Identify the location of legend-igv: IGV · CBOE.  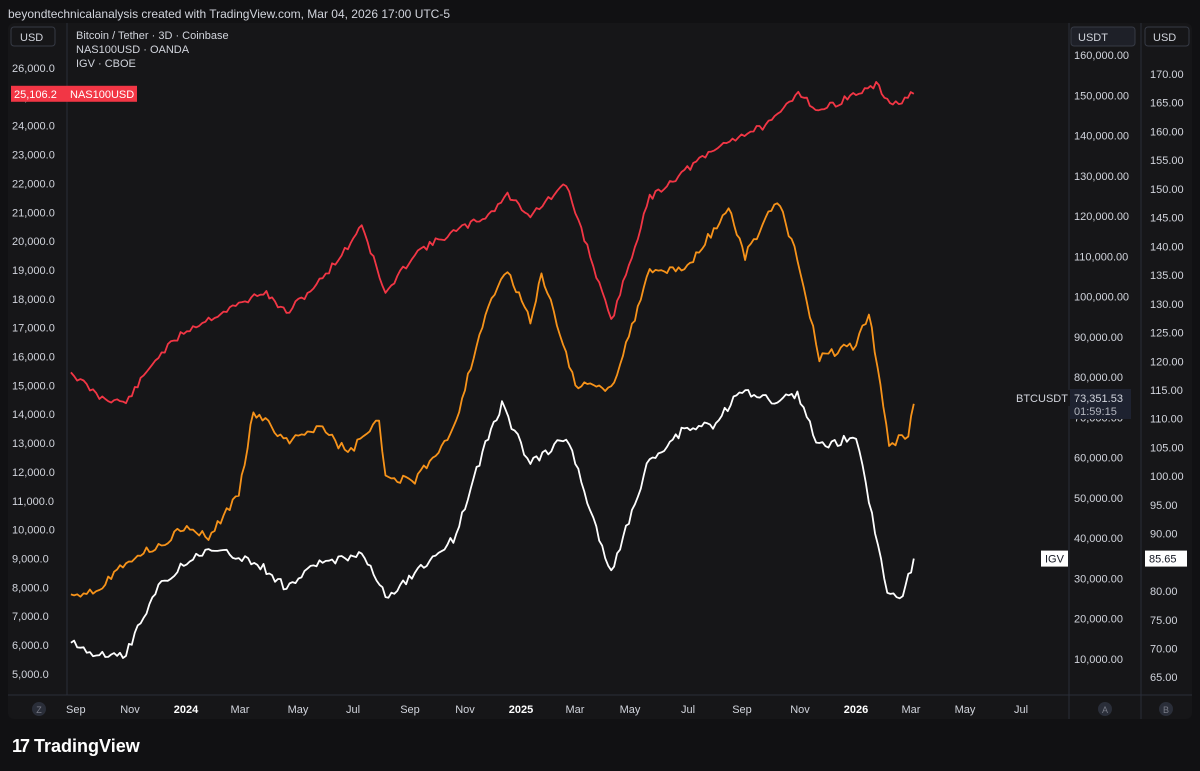
(106, 64).